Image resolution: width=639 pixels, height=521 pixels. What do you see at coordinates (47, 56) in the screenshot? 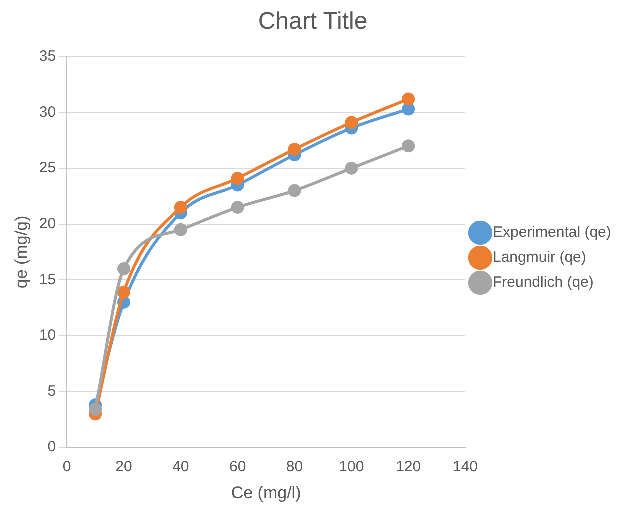
I see `y-tick-label: 35` at bounding box center [47, 56].